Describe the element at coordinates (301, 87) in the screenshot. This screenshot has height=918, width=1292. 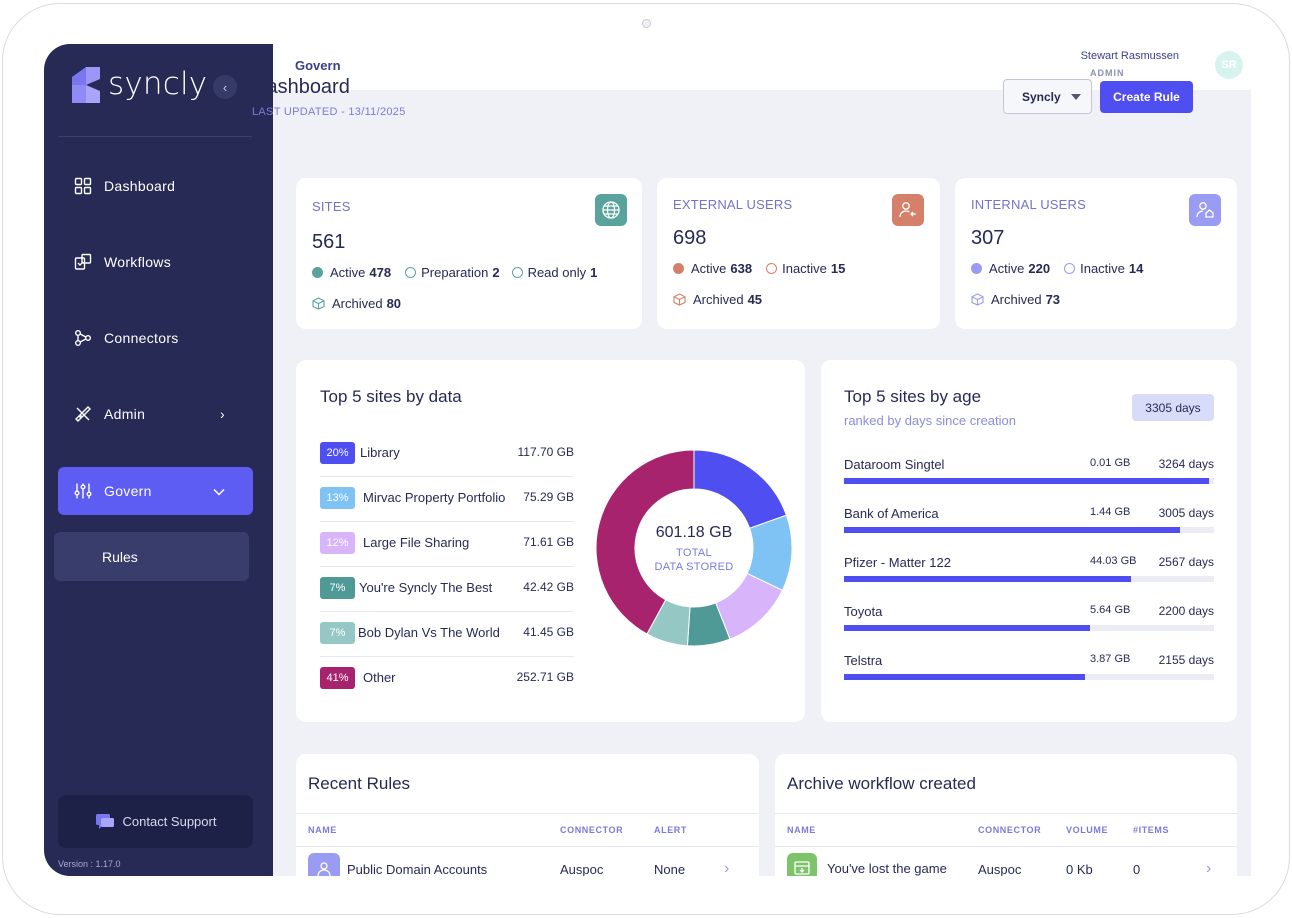
I see `page-title: Dashboard` at that location.